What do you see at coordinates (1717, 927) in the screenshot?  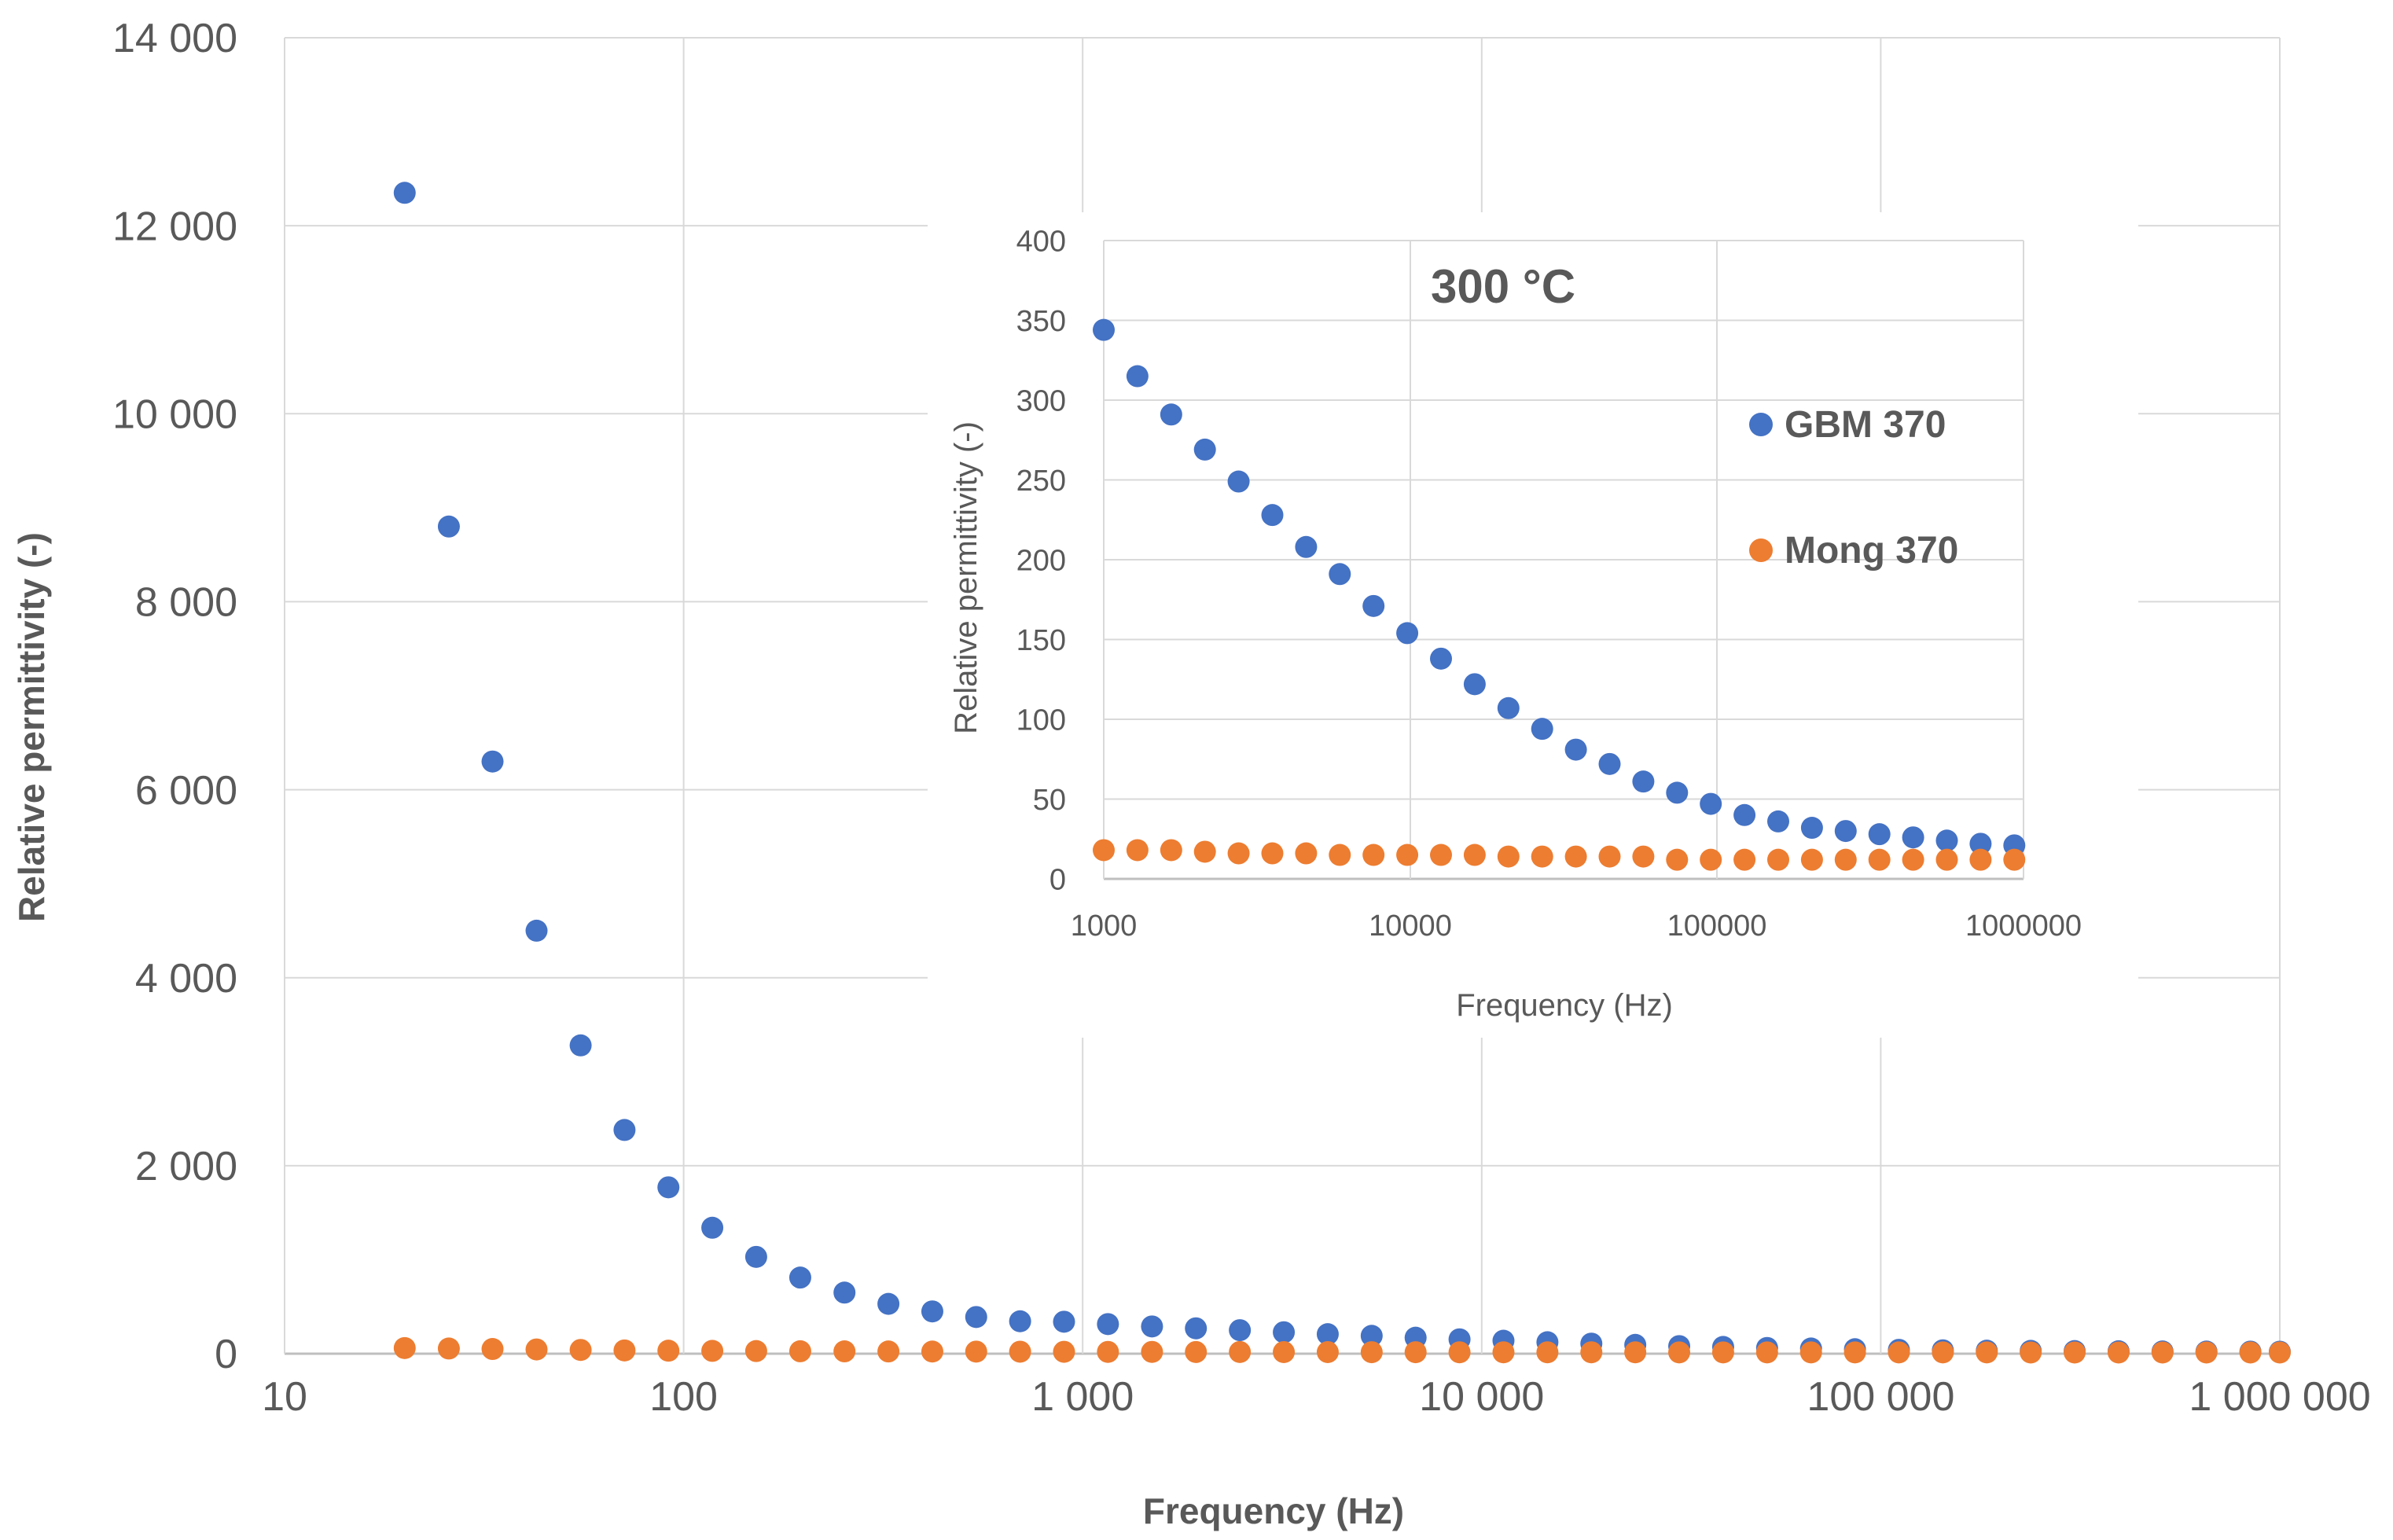 I see `x-tick-label: 100000` at bounding box center [1717, 927].